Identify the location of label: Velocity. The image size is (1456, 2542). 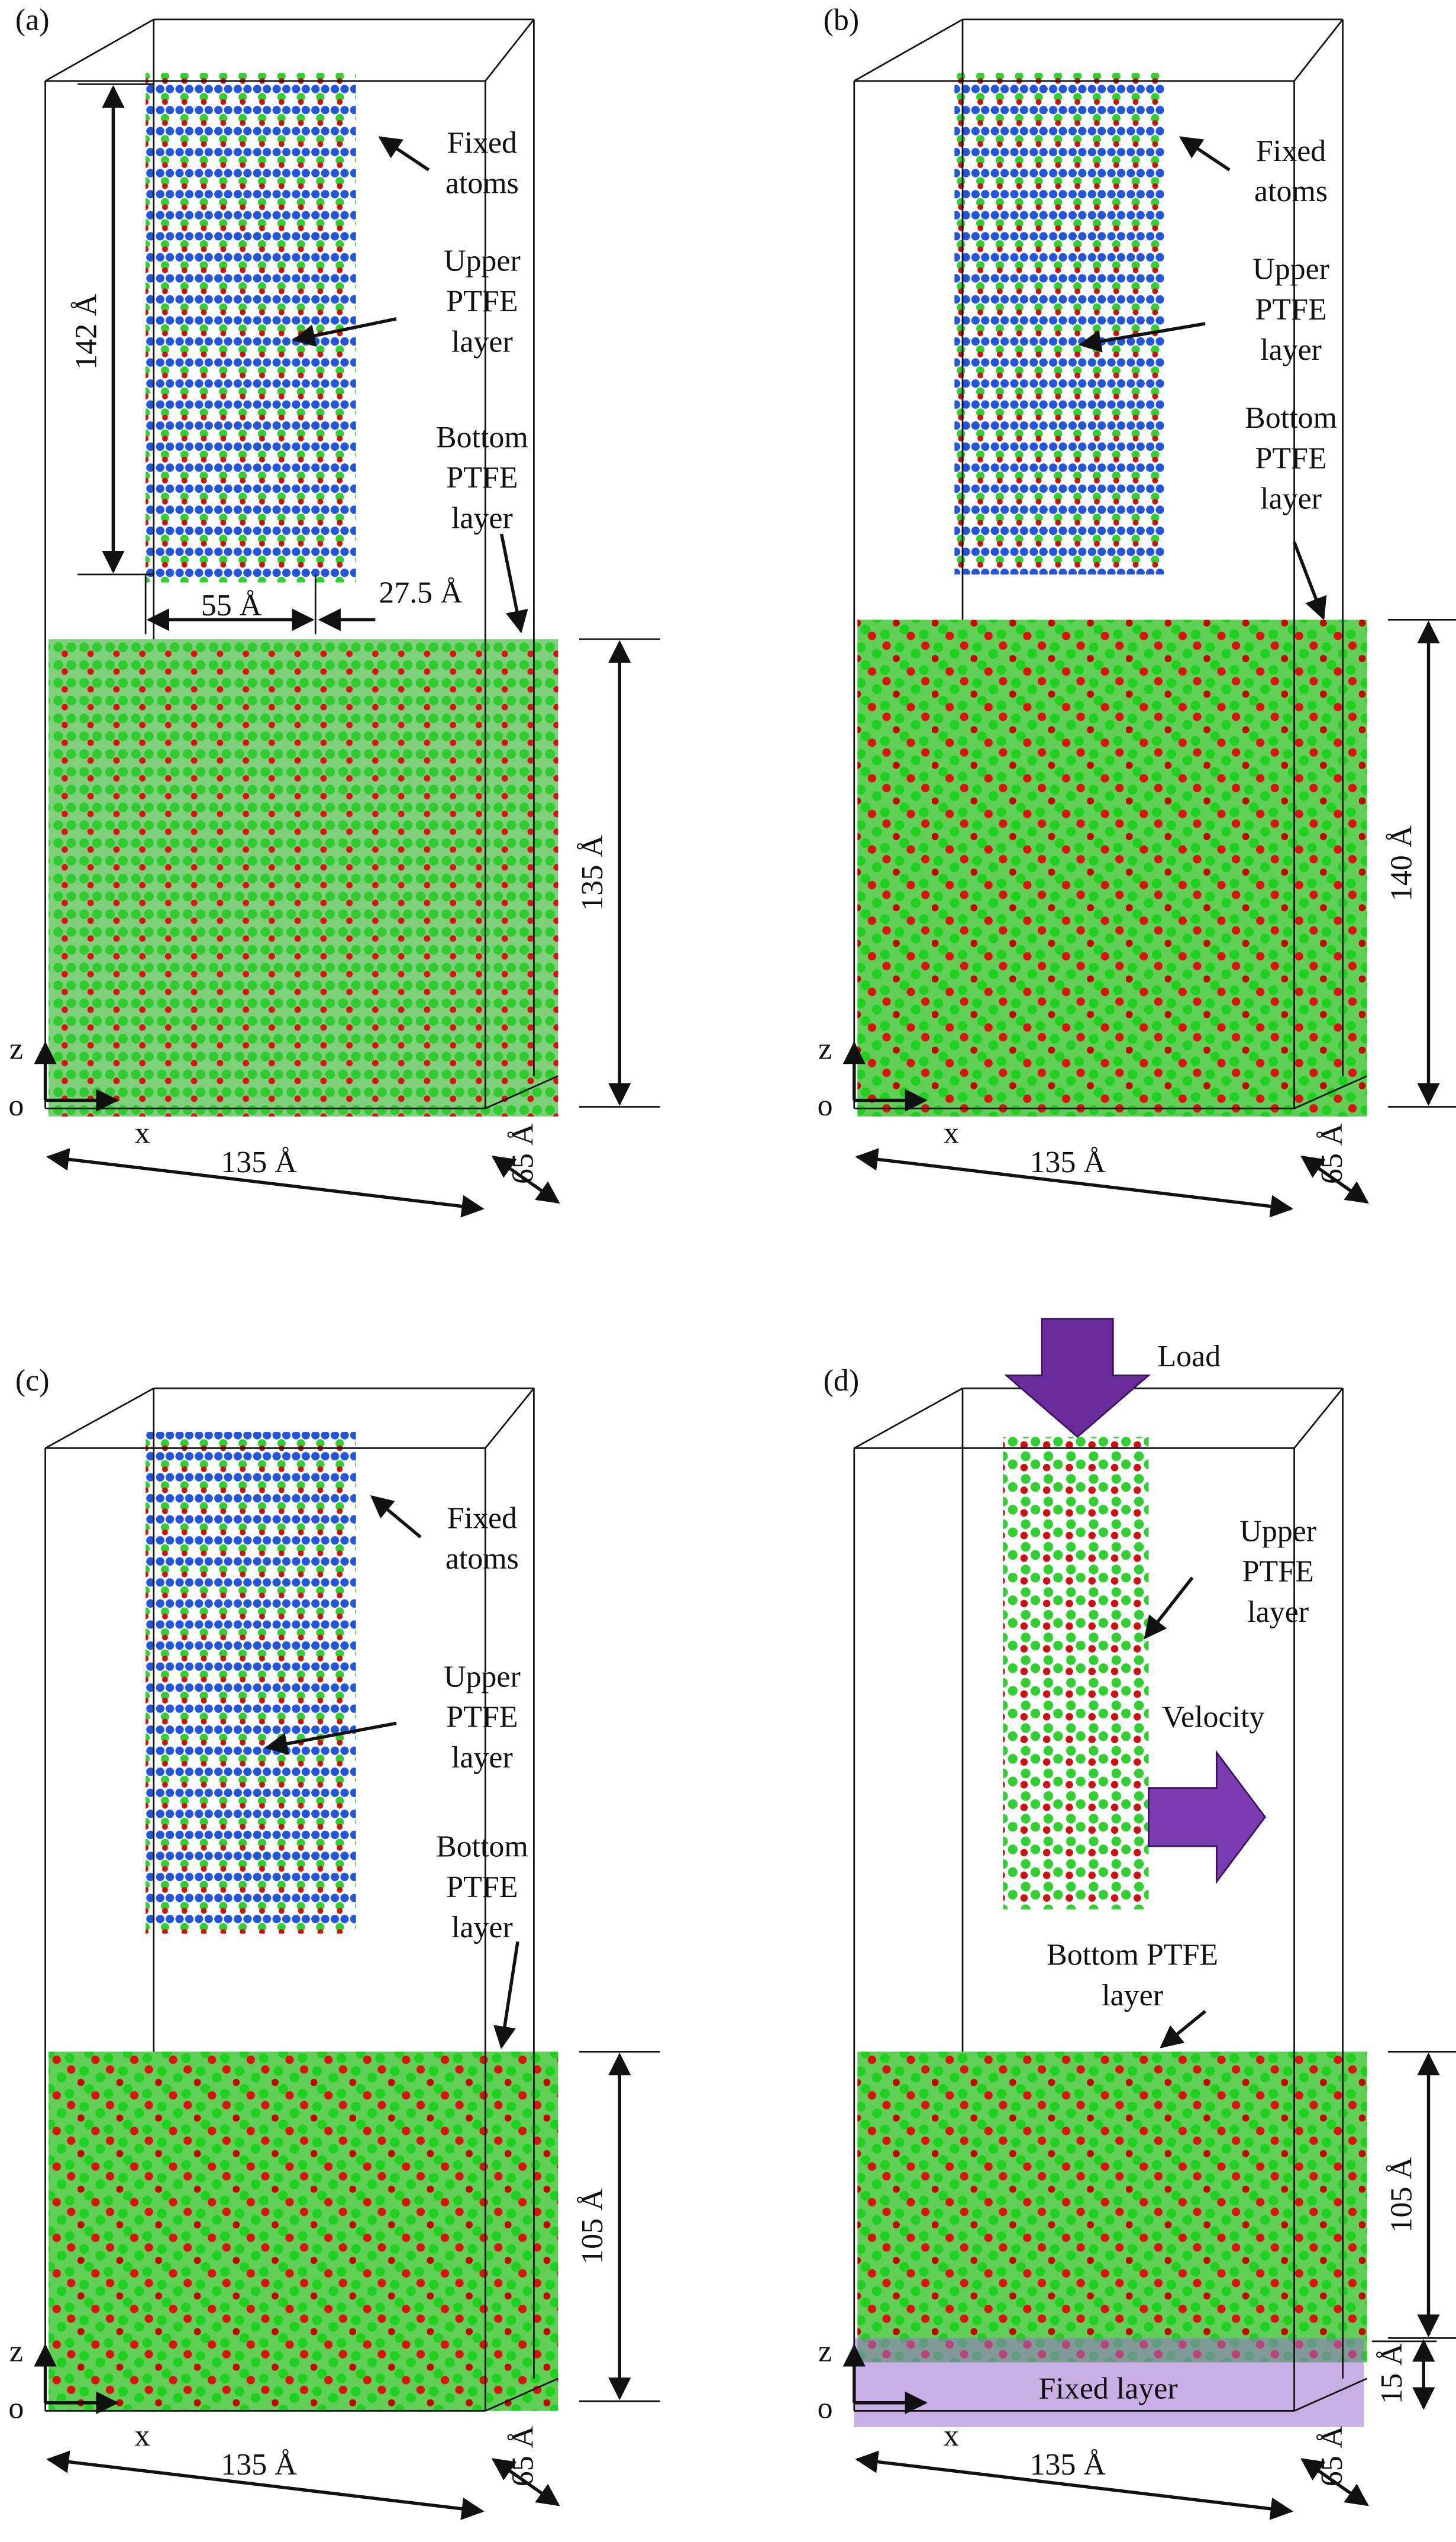
(1213, 1717).